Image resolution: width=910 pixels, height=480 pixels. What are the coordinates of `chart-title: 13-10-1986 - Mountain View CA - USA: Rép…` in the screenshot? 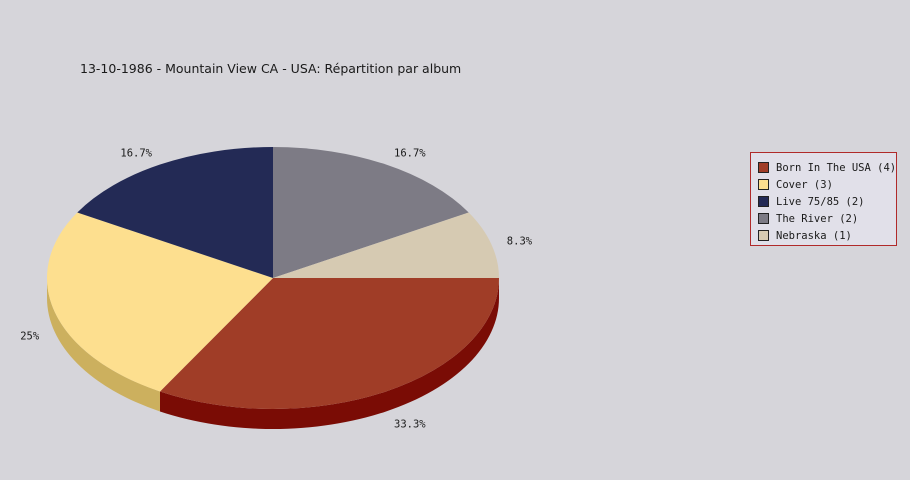 It's located at (271, 68).